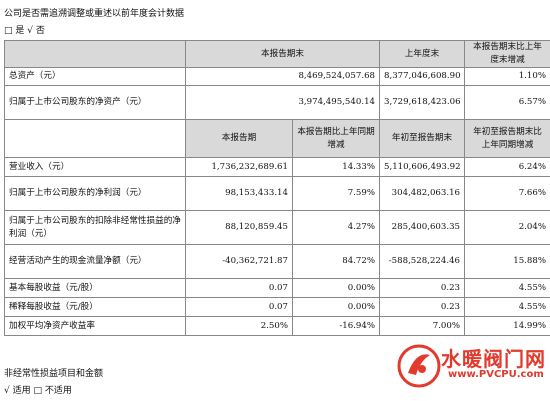 This screenshot has height=401, width=550. What do you see at coordinates (336, 227) in the screenshot?
I see `cell-value: 4.27%` at bounding box center [336, 227].